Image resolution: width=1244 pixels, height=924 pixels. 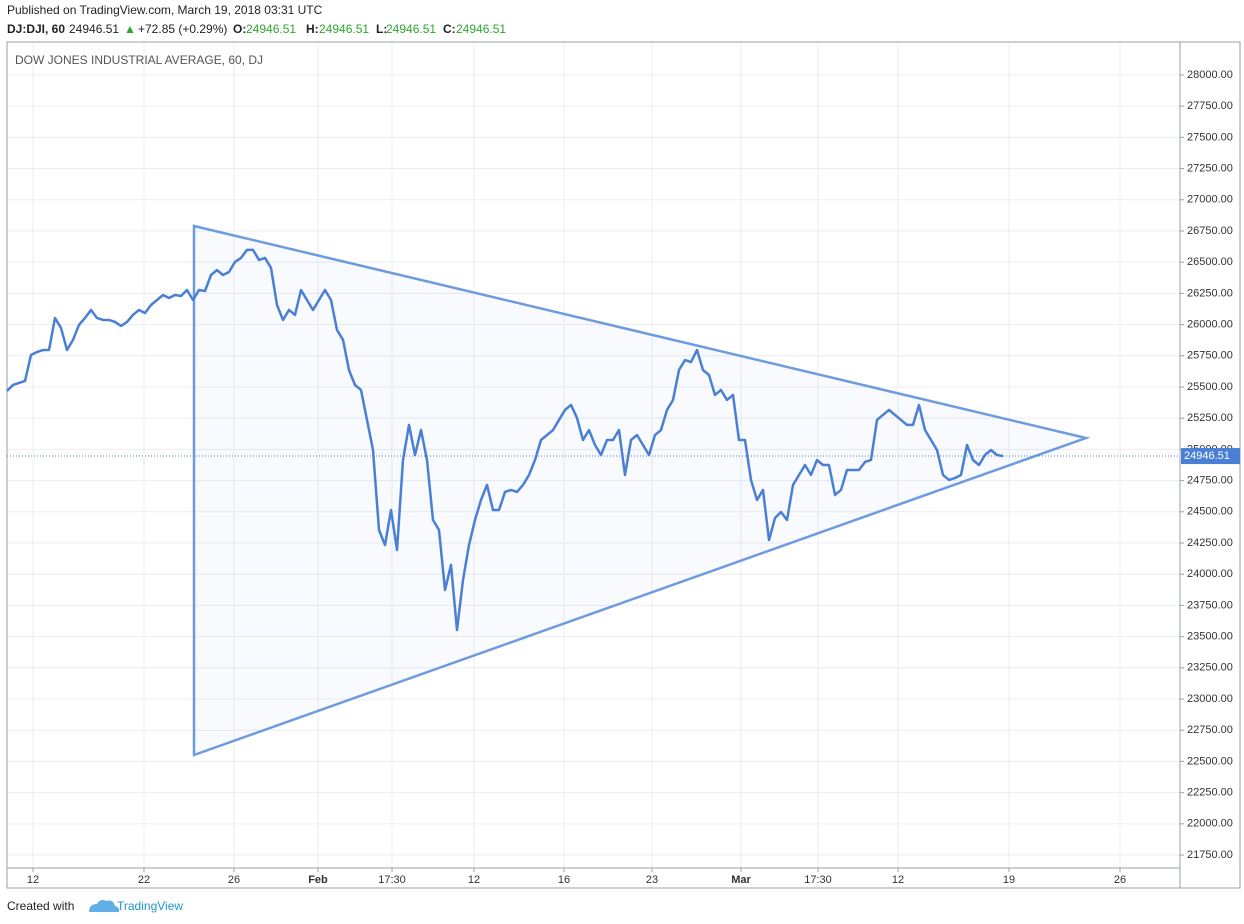 What do you see at coordinates (150, 906) in the screenshot?
I see `brand: TradingView` at bounding box center [150, 906].